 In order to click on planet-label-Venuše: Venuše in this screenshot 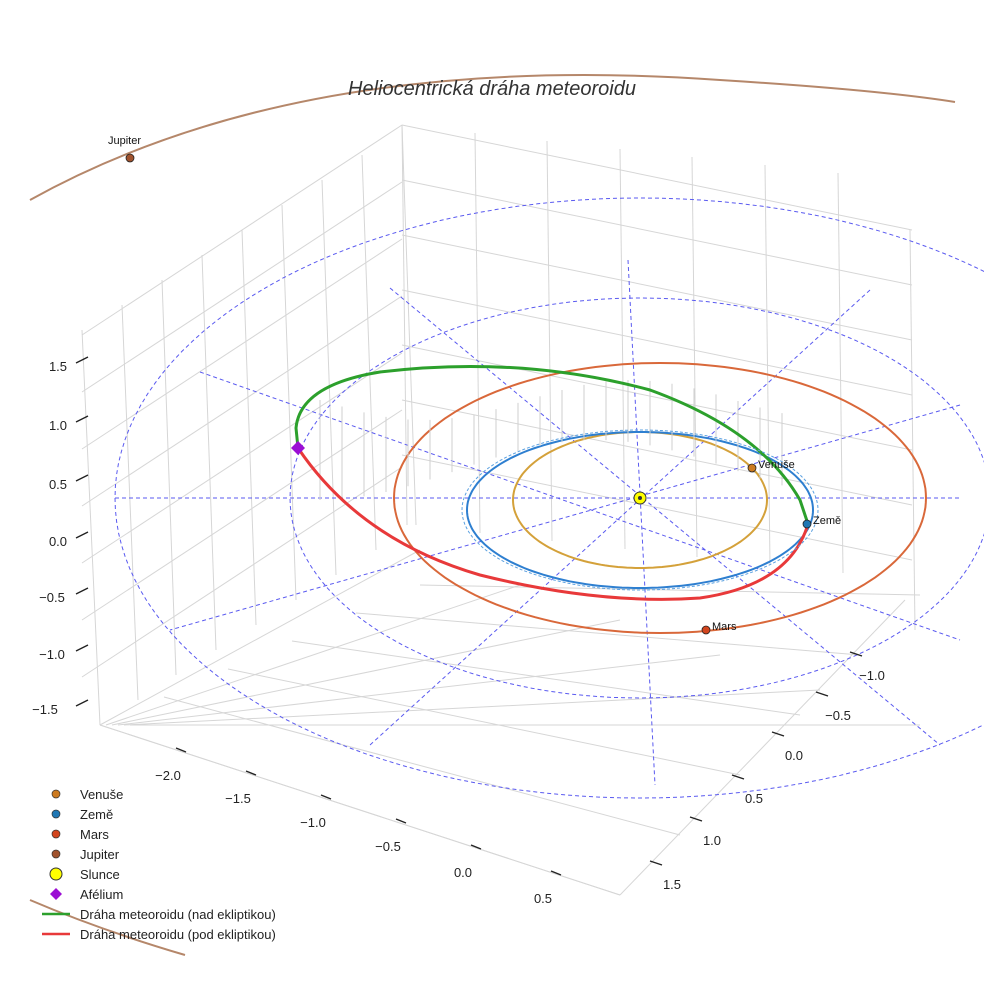, I will do `click(776, 465)`.